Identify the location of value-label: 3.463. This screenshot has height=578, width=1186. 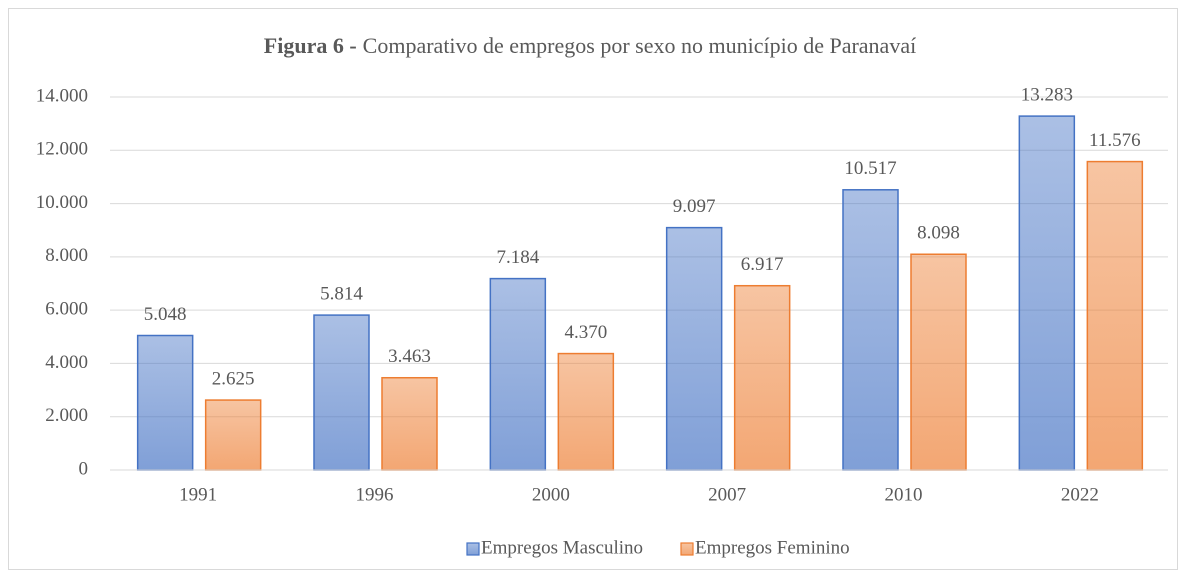
(409, 356).